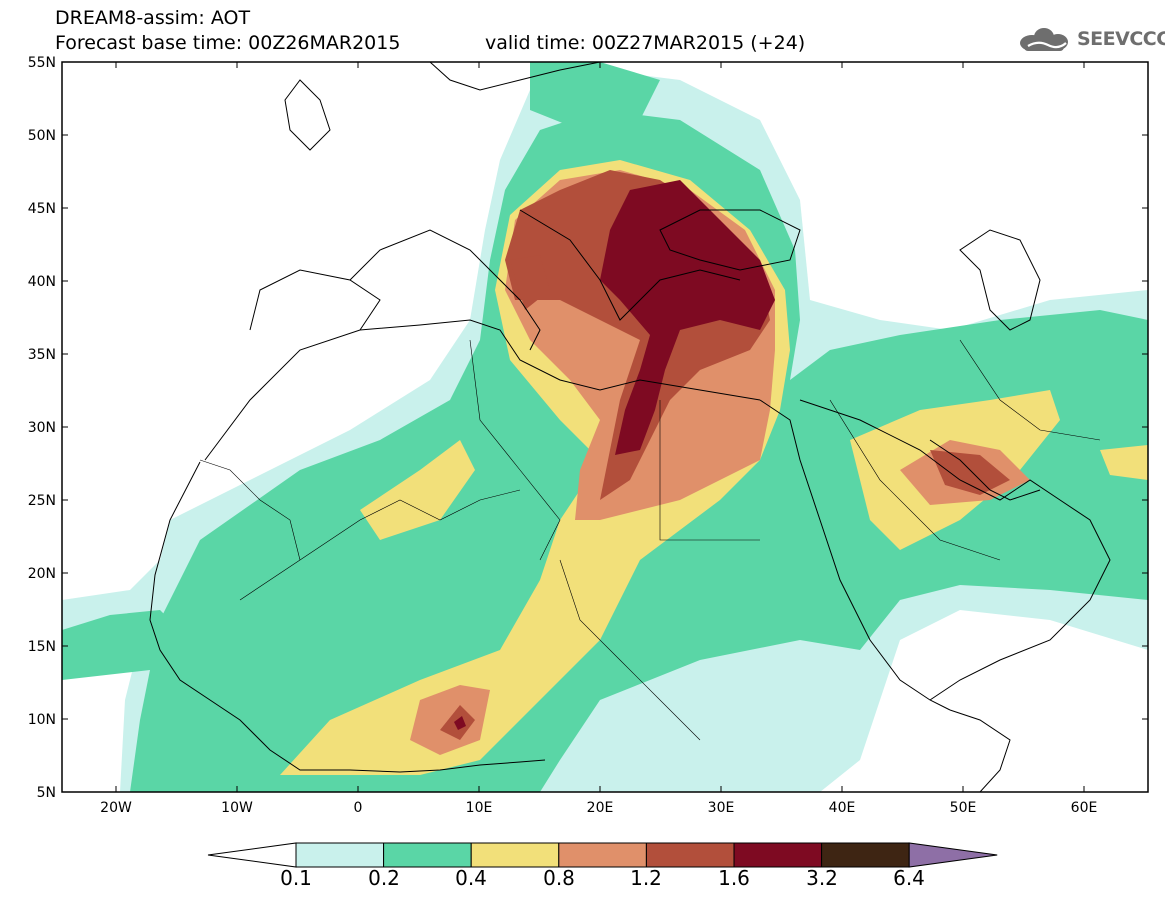 This screenshot has width=1165, height=905. I want to click on longitude-labels: 20W 10W 0 10E 20E 30E 40E 50E 60E, so click(598, 808).